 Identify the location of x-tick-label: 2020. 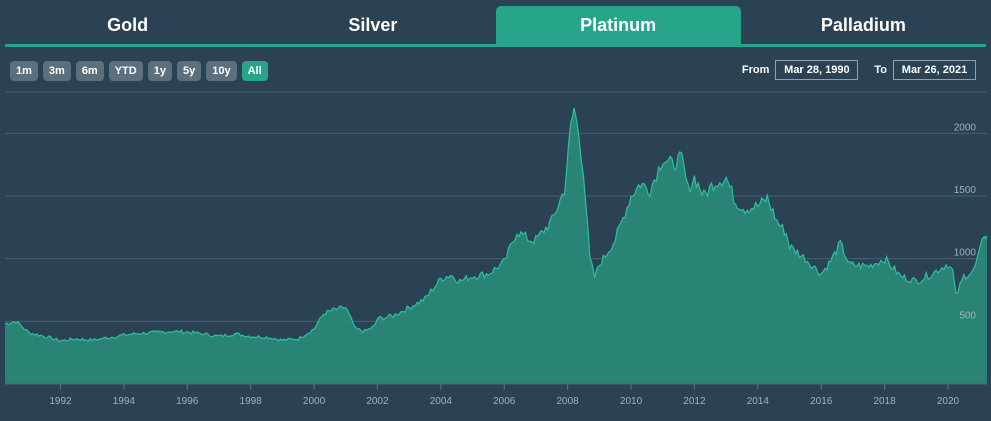
(948, 401).